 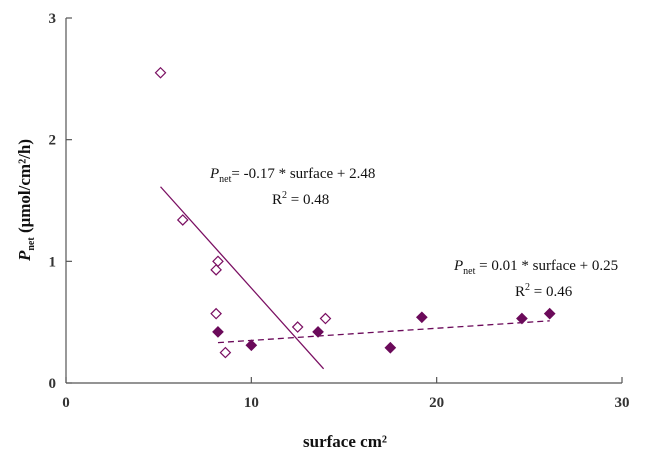 What do you see at coordinates (53, 141) in the screenshot?
I see `y-tick-label: 2` at bounding box center [53, 141].